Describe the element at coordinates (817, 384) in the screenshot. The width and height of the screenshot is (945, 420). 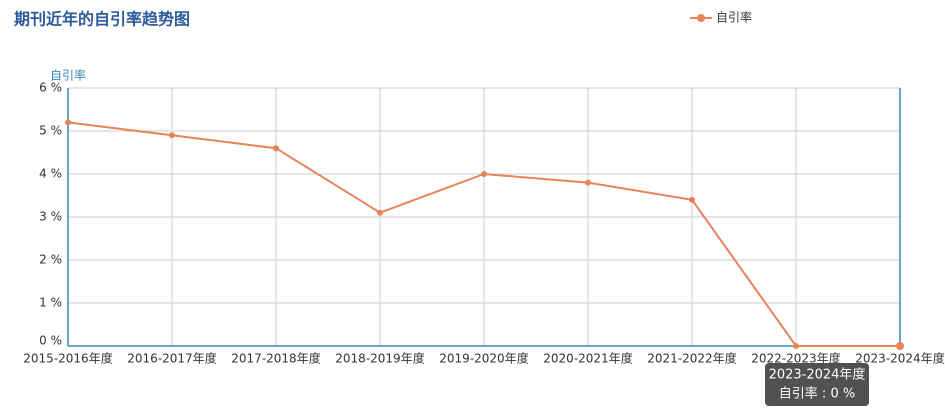
I see `tooltip-box` at that location.